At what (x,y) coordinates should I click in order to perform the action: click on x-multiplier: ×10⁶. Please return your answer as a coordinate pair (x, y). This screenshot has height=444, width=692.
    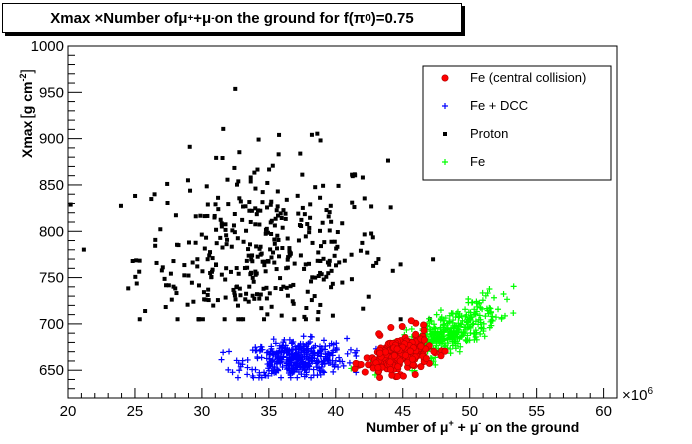
    Looking at the image, I should click on (637, 395).